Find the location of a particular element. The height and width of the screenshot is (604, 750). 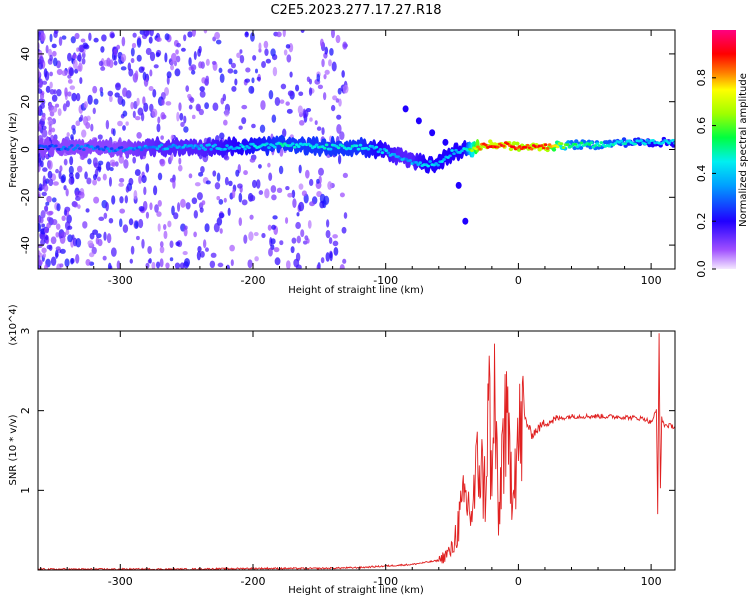

colorbar-label: Normalized spectral amplitude is located at coordinates (743, 150).